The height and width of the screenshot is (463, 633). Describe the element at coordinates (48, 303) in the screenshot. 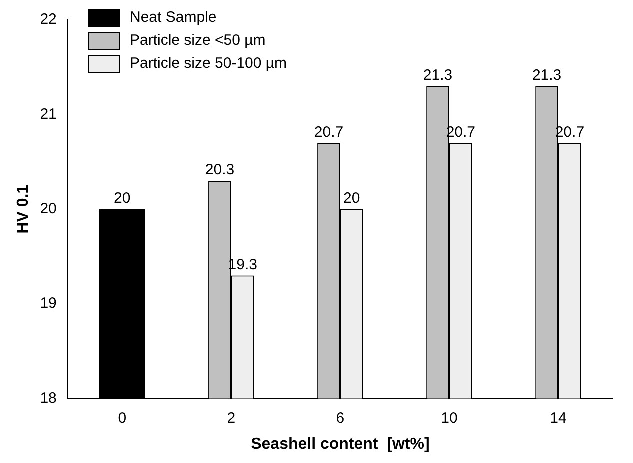

I see `y-tick-label: 19` at that location.